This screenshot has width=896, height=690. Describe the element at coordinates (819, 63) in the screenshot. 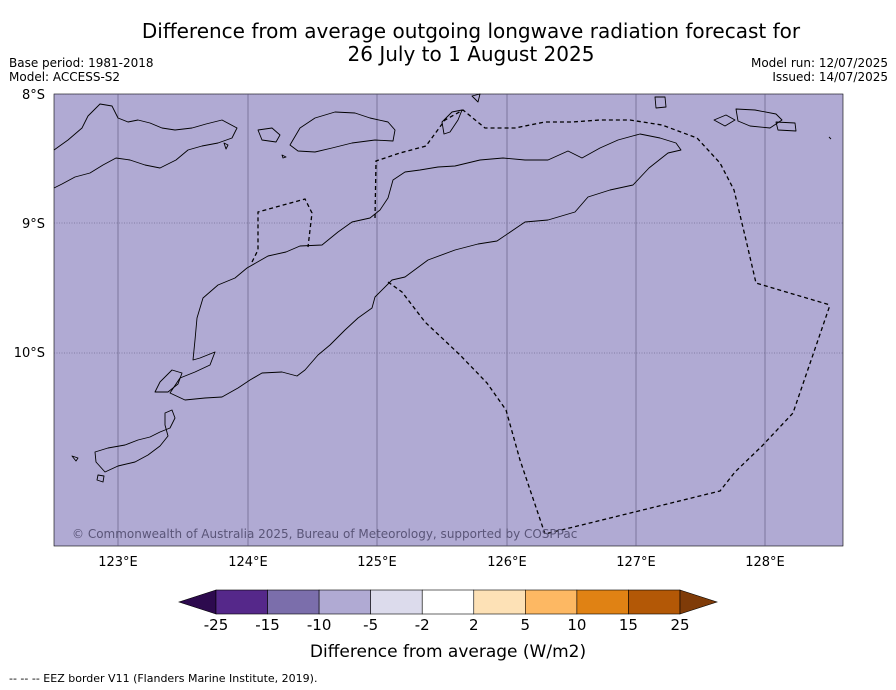

I see `model-run-text: Model run: 12/07/2025` at that location.